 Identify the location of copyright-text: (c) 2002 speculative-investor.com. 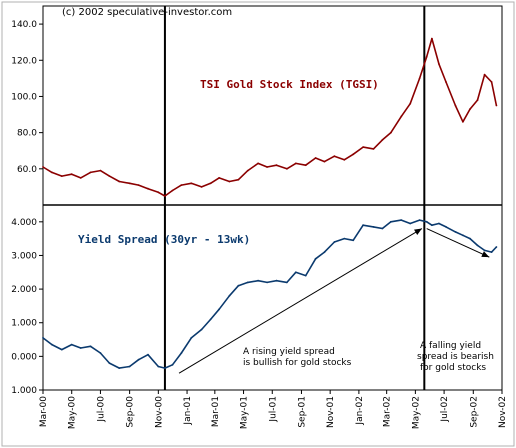
(147, 12).